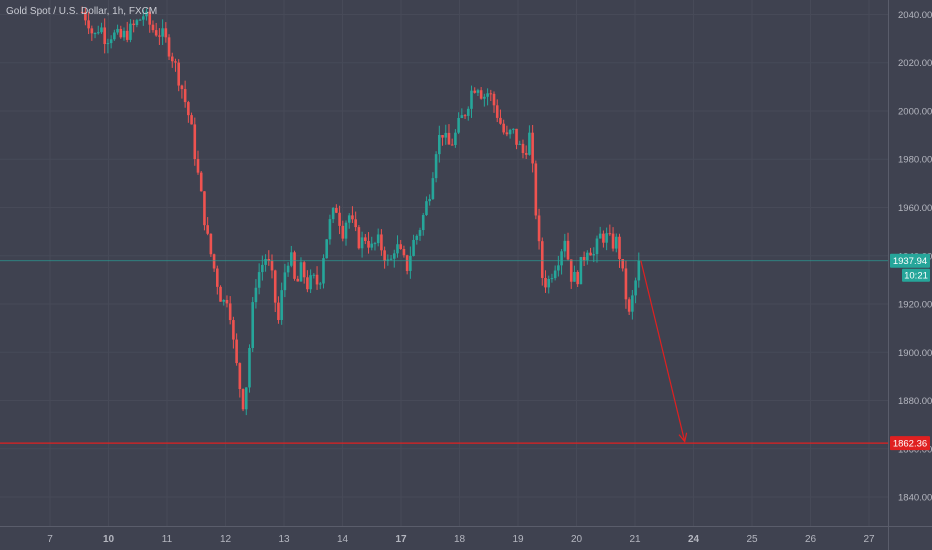 This screenshot has width=932, height=550. What do you see at coordinates (915, 353) in the screenshot?
I see `y-tick-label: 1900.00` at bounding box center [915, 353].